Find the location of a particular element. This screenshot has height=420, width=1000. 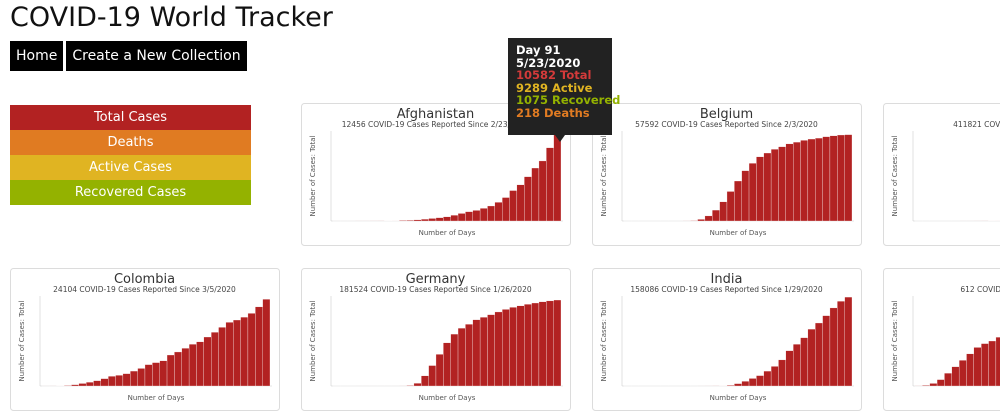

card-title: India is located at coordinates (727, 279).